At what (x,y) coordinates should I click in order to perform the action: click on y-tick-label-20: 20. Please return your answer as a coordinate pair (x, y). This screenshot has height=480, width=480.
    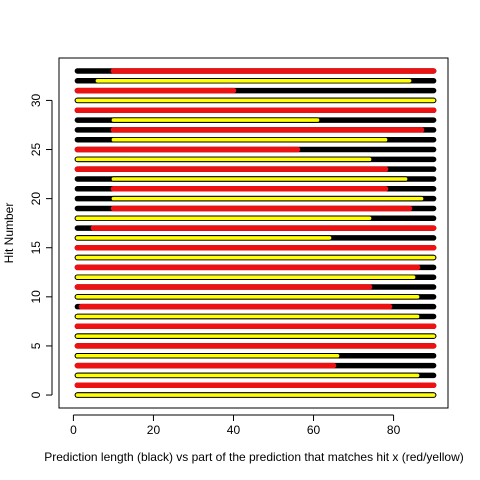
    Looking at the image, I should click on (36, 199).